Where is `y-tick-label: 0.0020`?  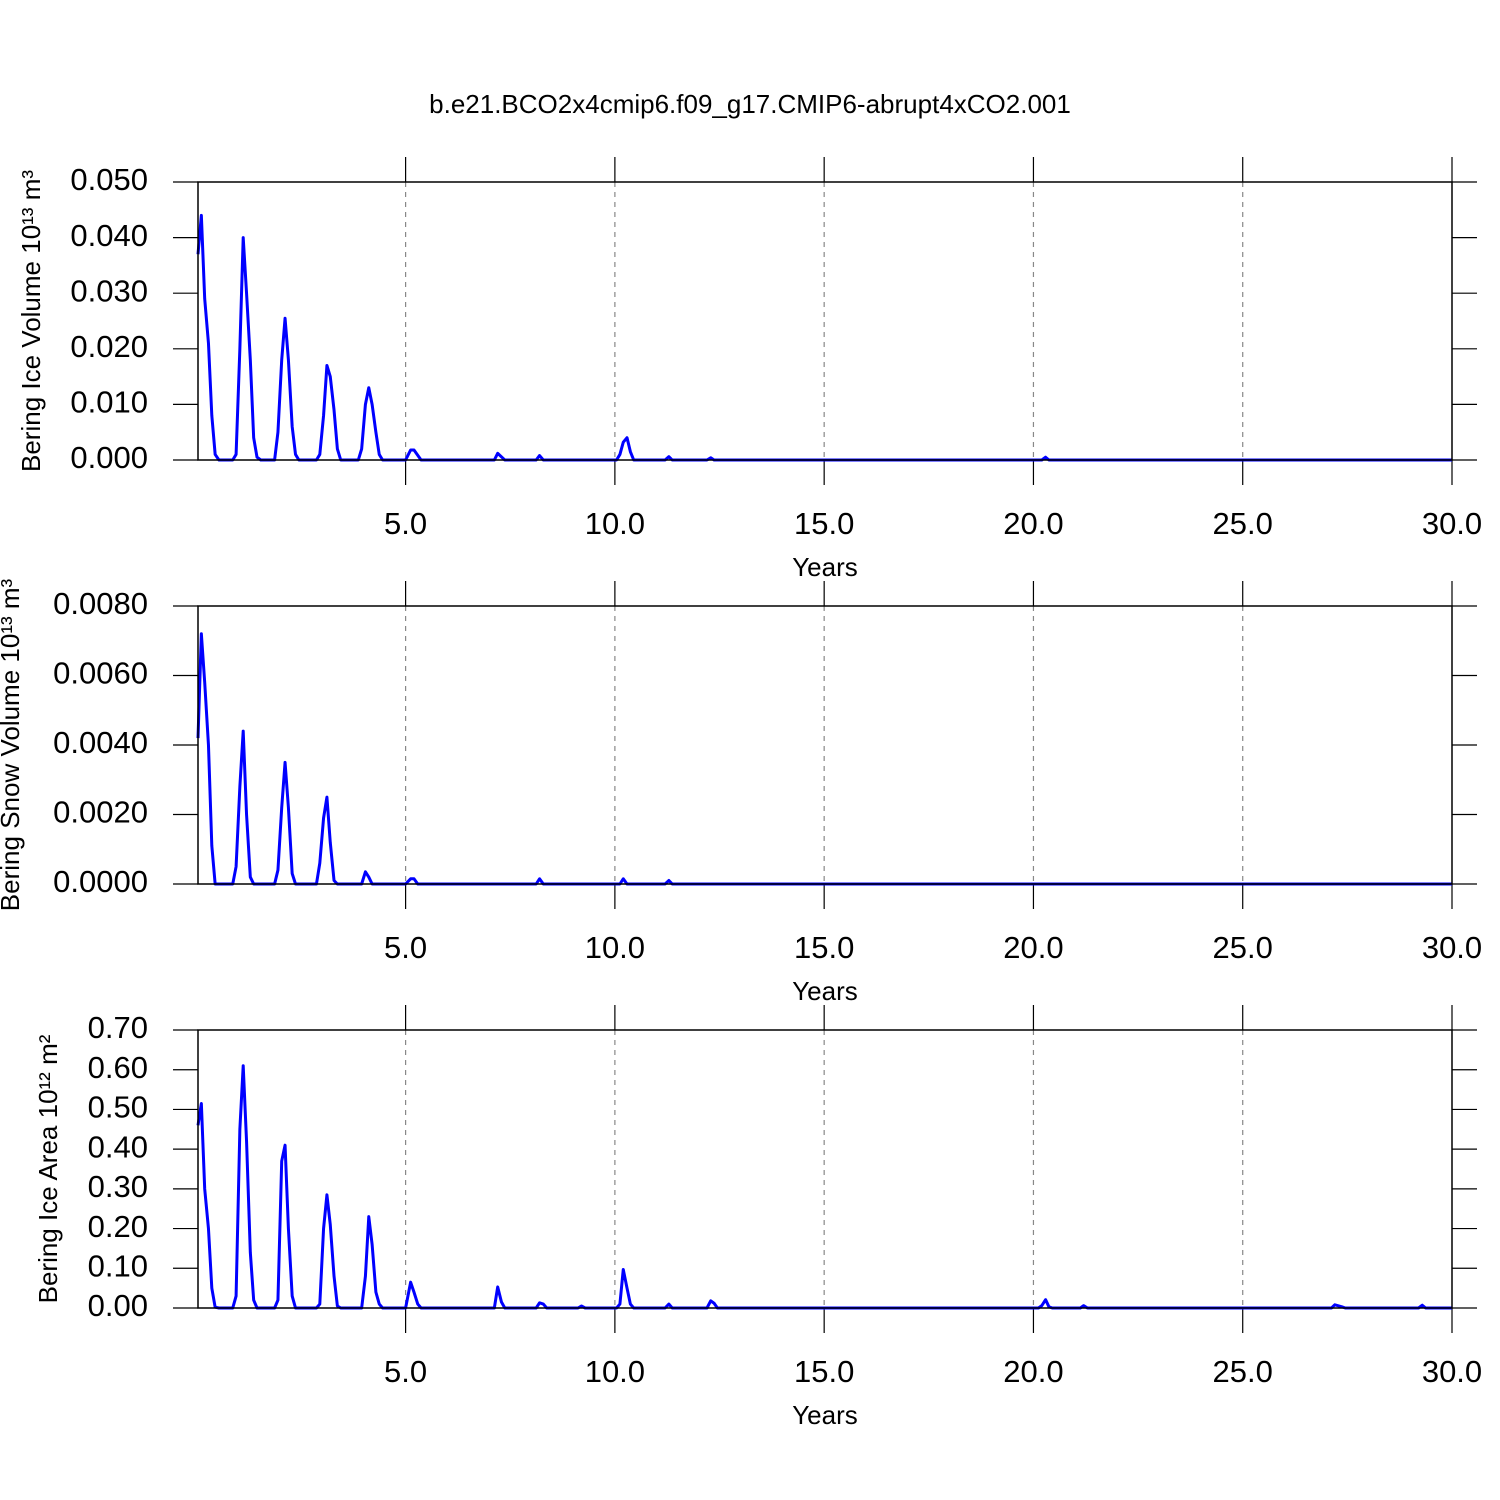 y-tick-label: 0.0020 is located at coordinates (100, 812).